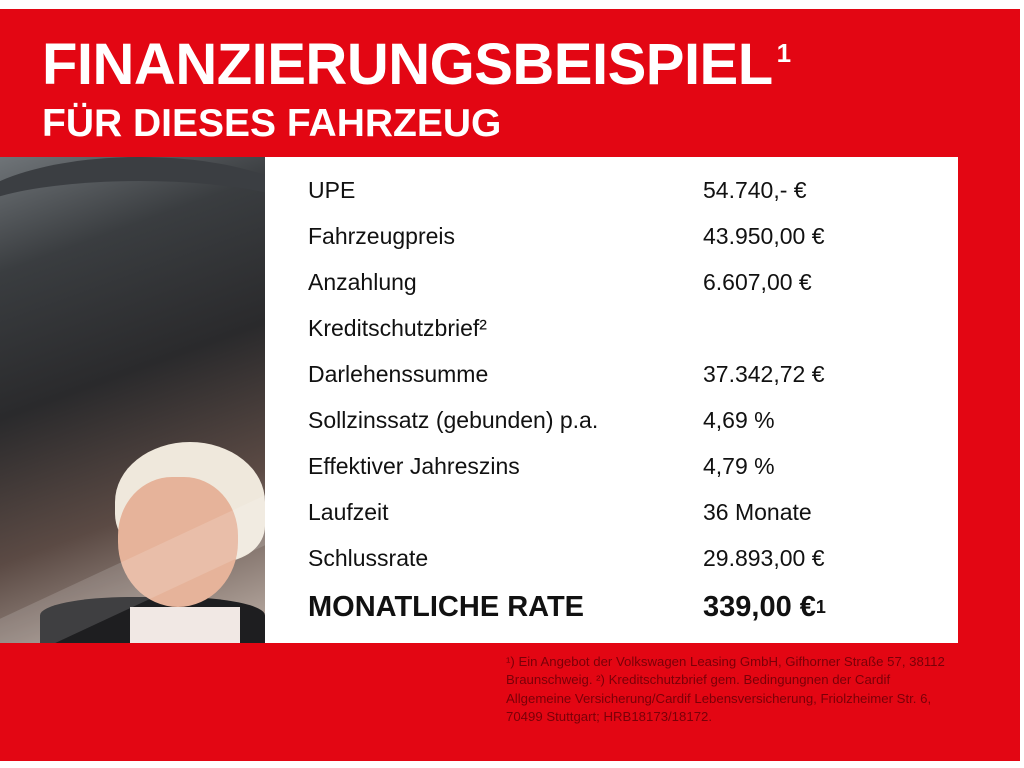  What do you see at coordinates (414, 466) in the screenshot?
I see `row-label: Effektiver Jahreszins` at bounding box center [414, 466].